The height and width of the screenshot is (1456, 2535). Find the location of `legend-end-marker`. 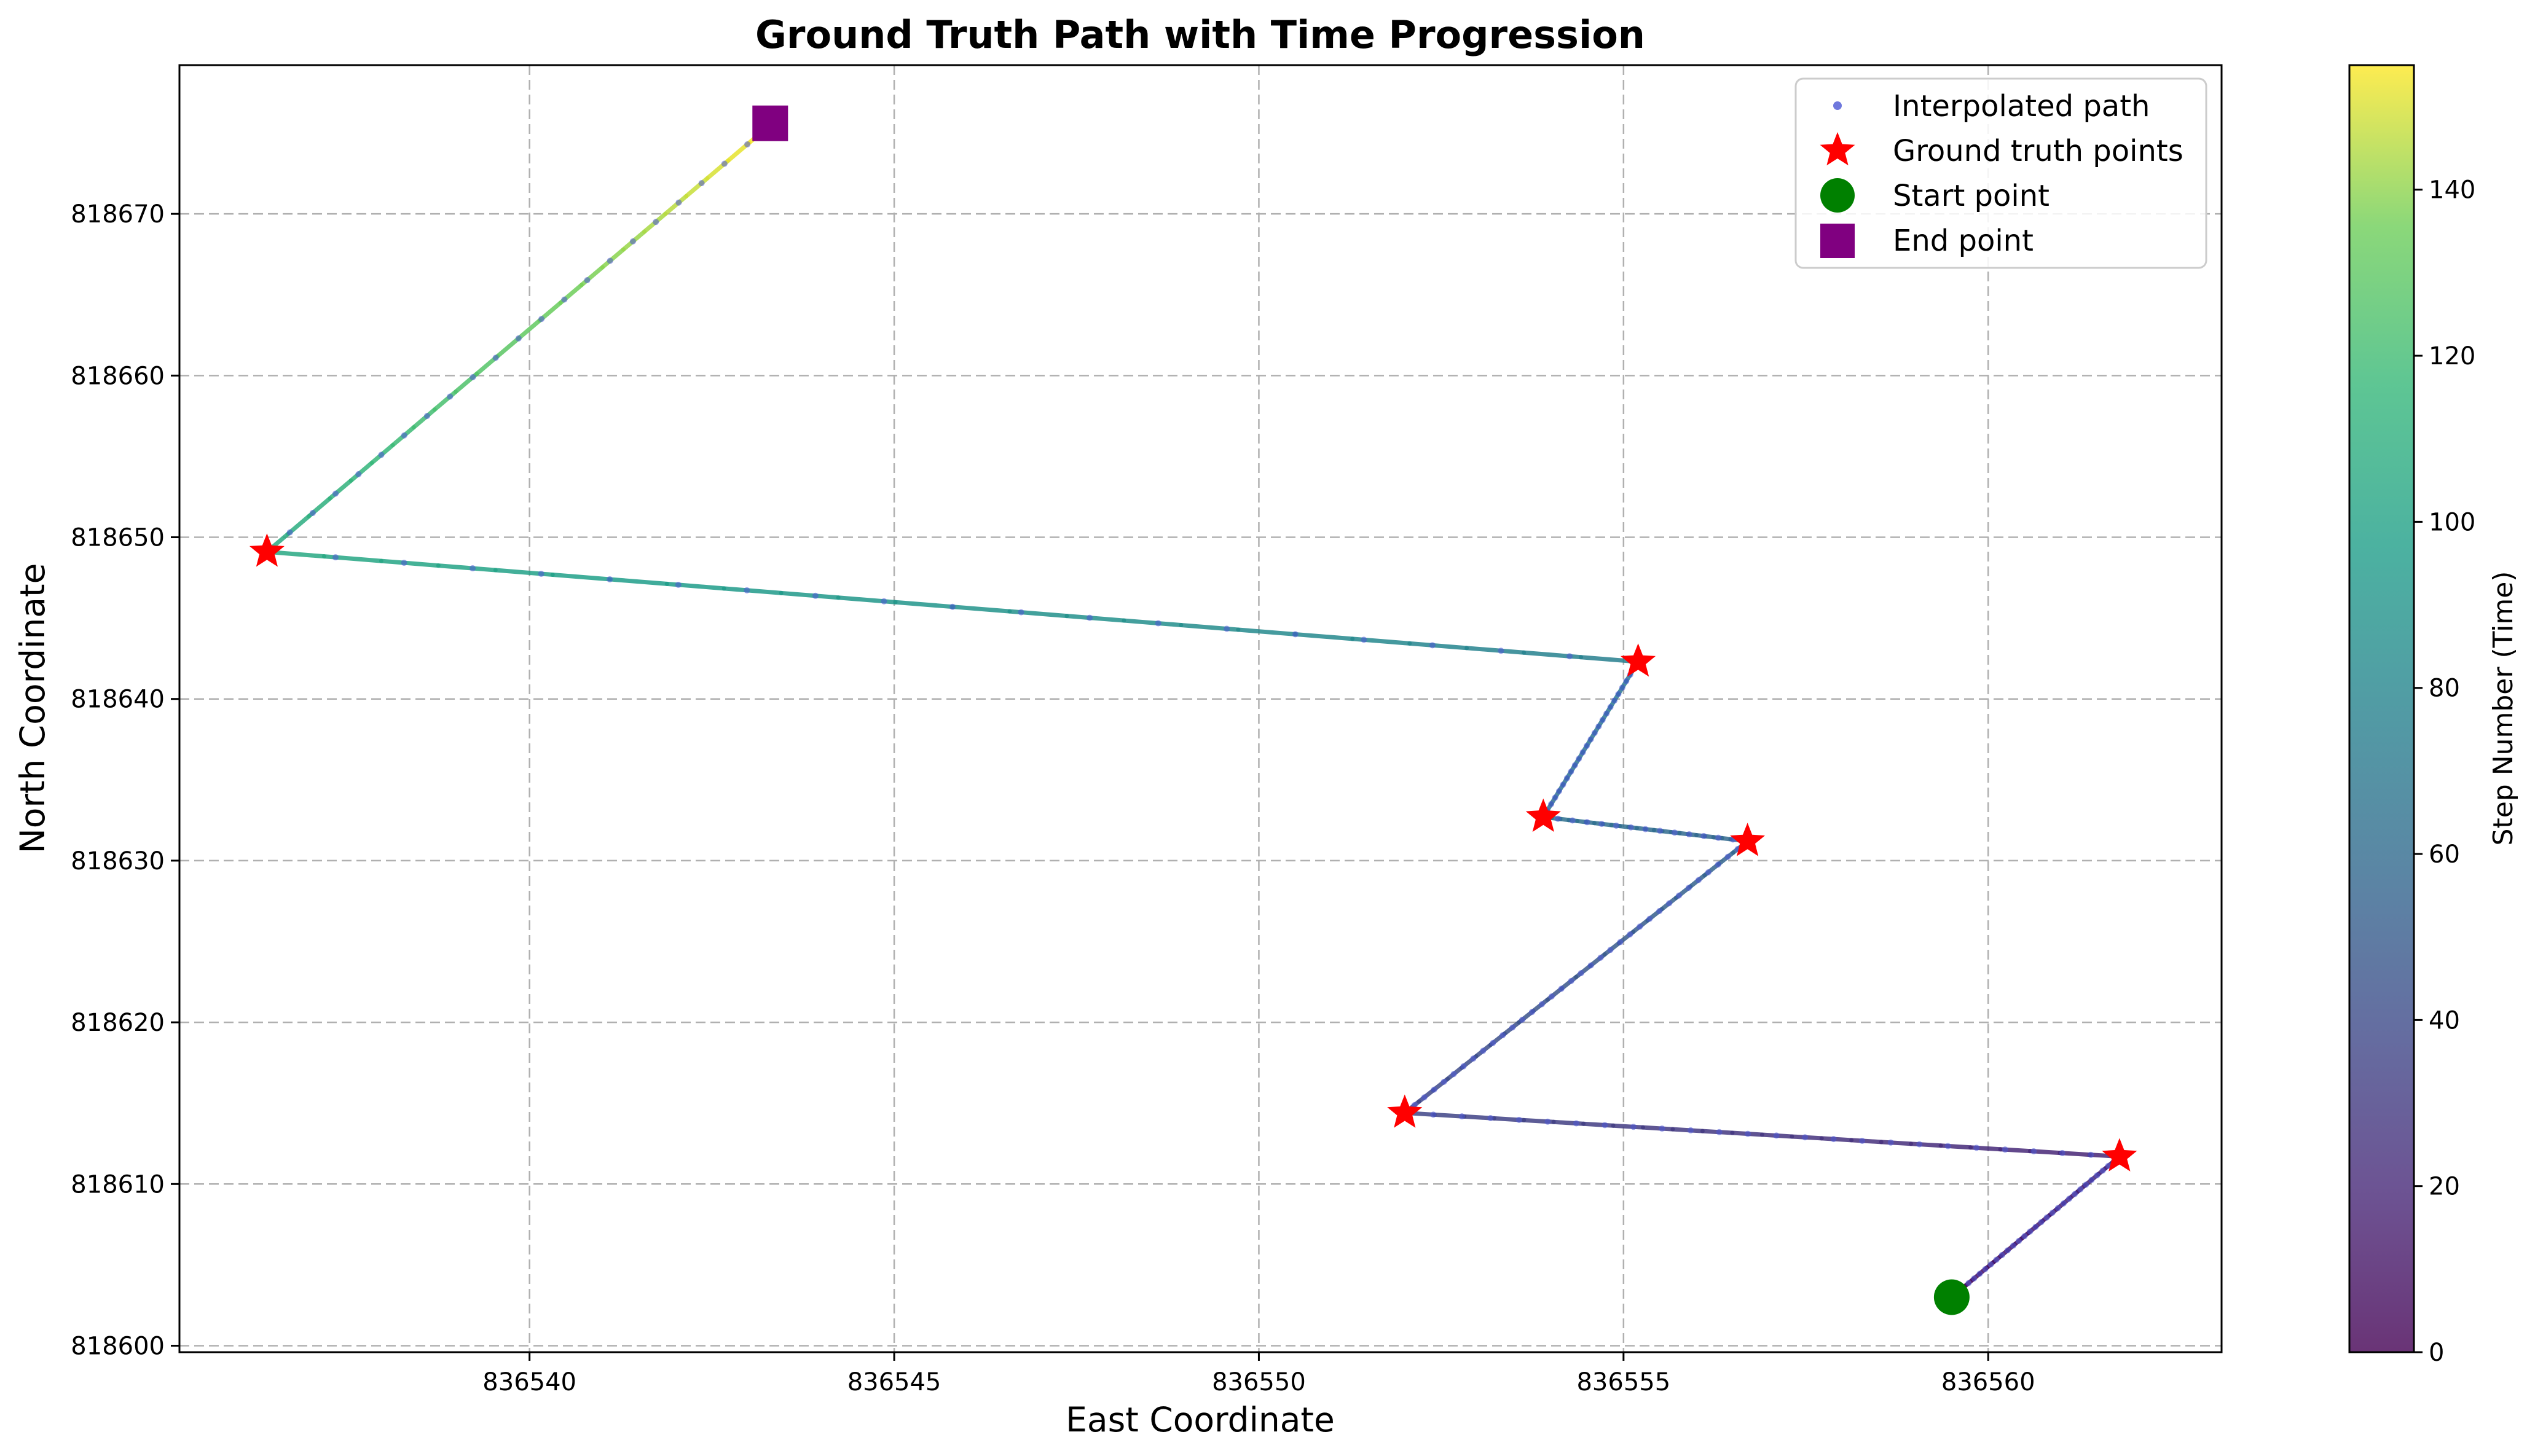

legend-end-marker is located at coordinates (1837, 241).